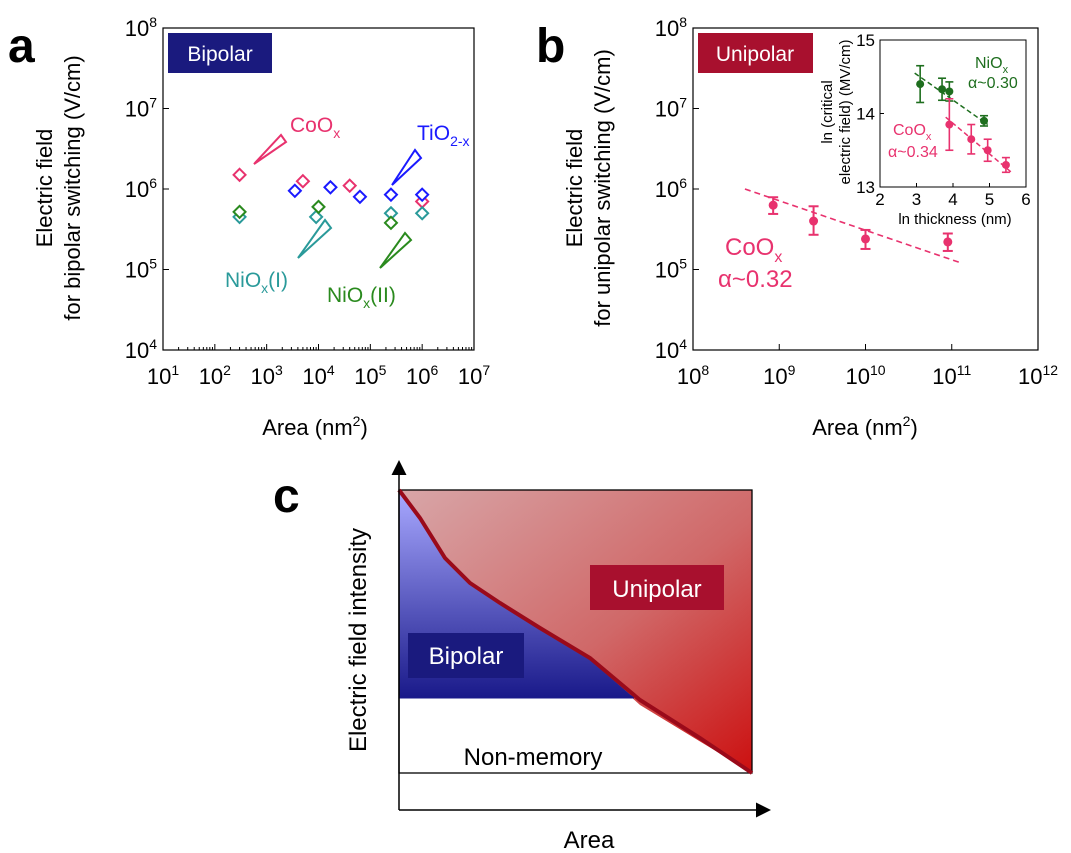 Image resolution: width=1071 pixels, height=853 pixels. Describe the element at coordinates (370, 375) in the screenshot. I see `panel-a-xtick-label: 10⁵` at that location.